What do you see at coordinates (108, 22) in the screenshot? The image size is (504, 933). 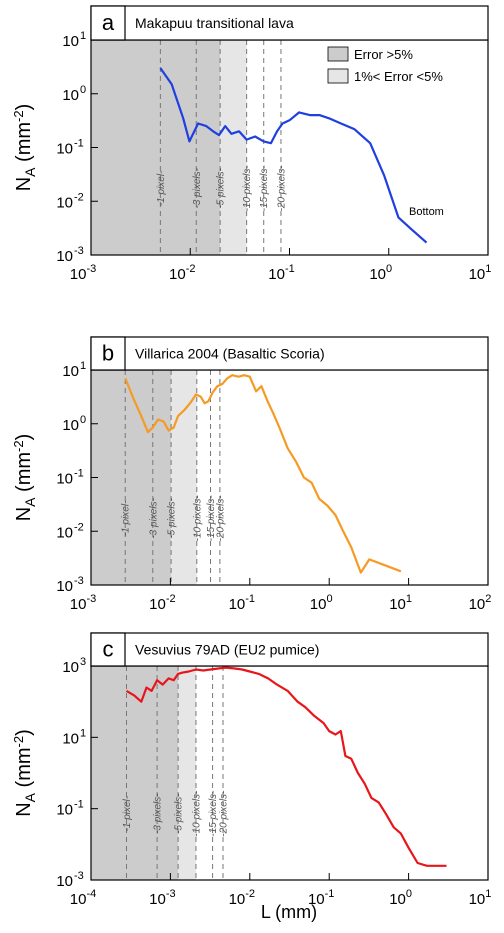 I see `panel-letter: a` at bounding box center [108, 22].